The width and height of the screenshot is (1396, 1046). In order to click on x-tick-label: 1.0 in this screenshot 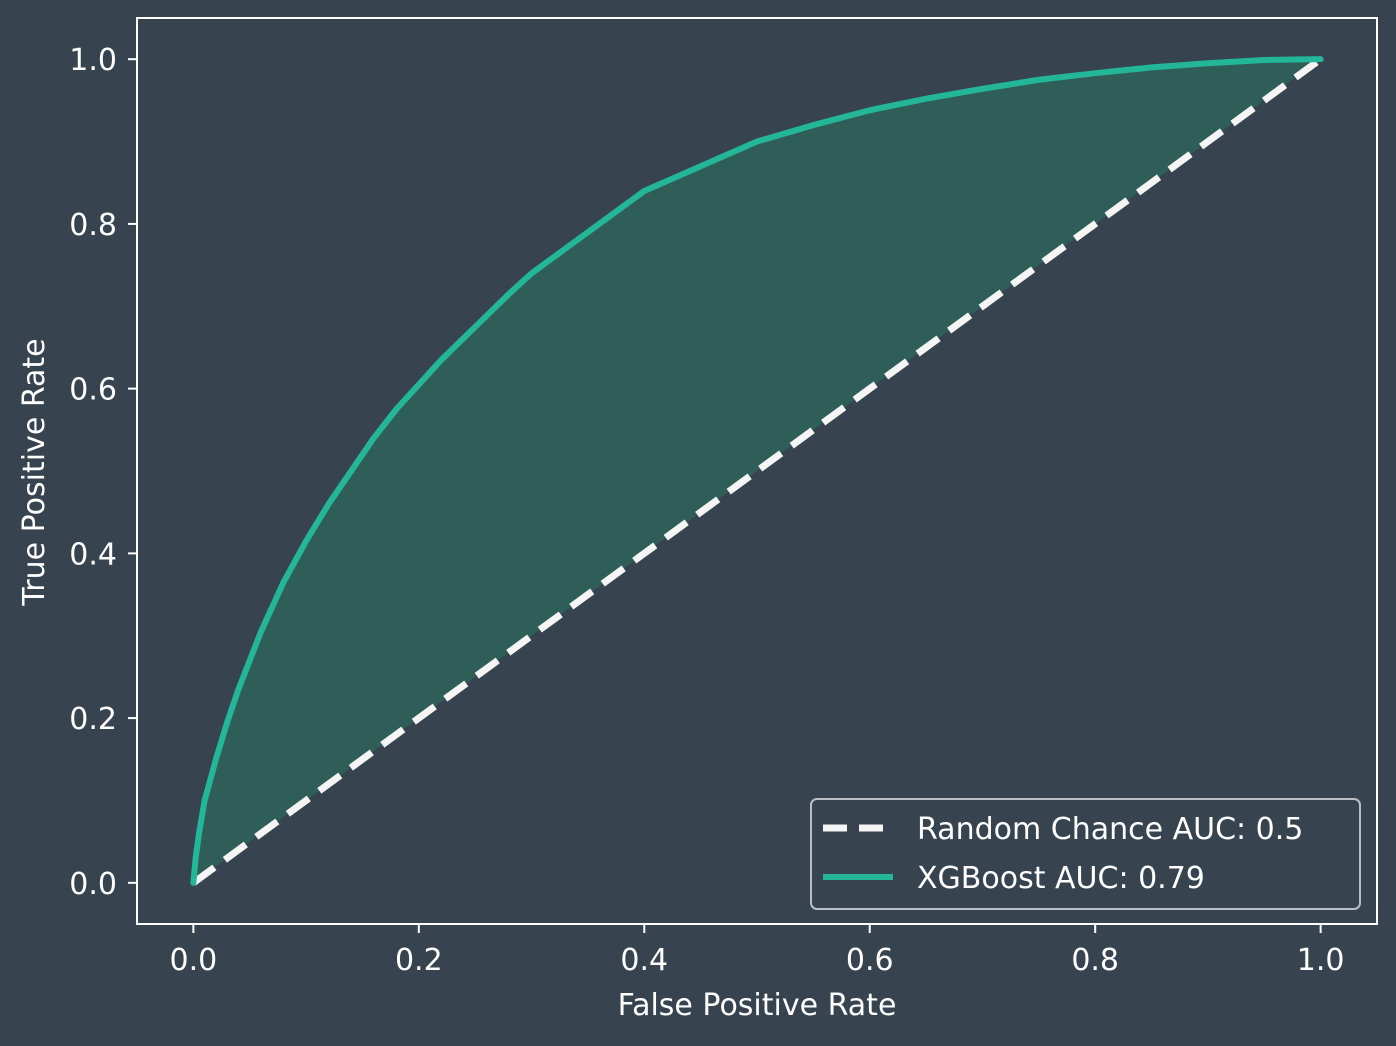, I will do `click(1321, 960)`.